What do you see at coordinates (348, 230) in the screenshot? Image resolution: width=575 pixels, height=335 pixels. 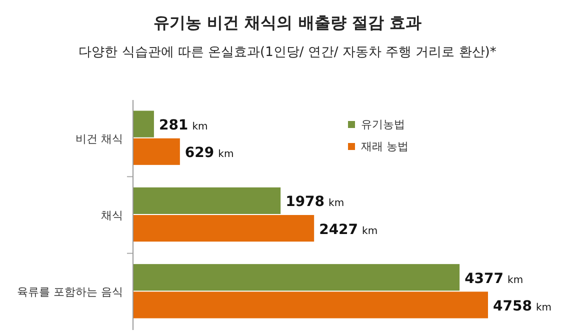 I see `data-label: 2427 km` at bounding box center [348, 230].